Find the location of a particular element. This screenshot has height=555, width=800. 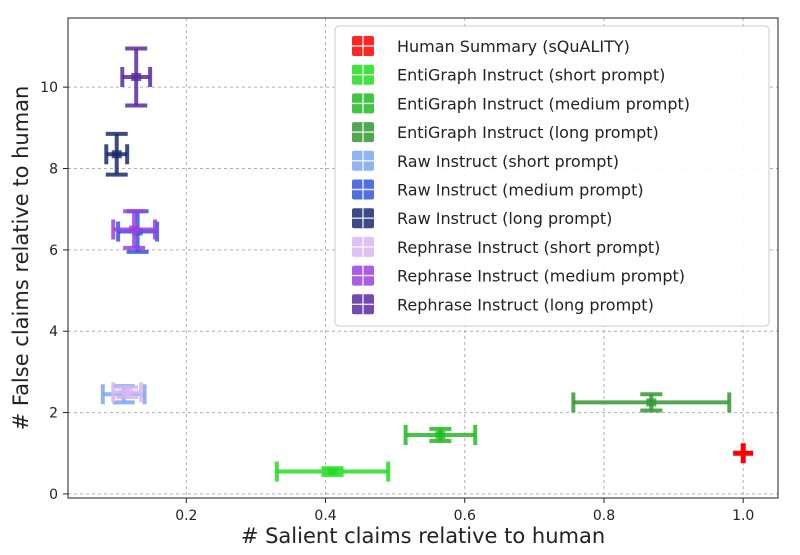

legend-entry-5: Raw Instruct (short prompt) is located at coordinates (485, 160).